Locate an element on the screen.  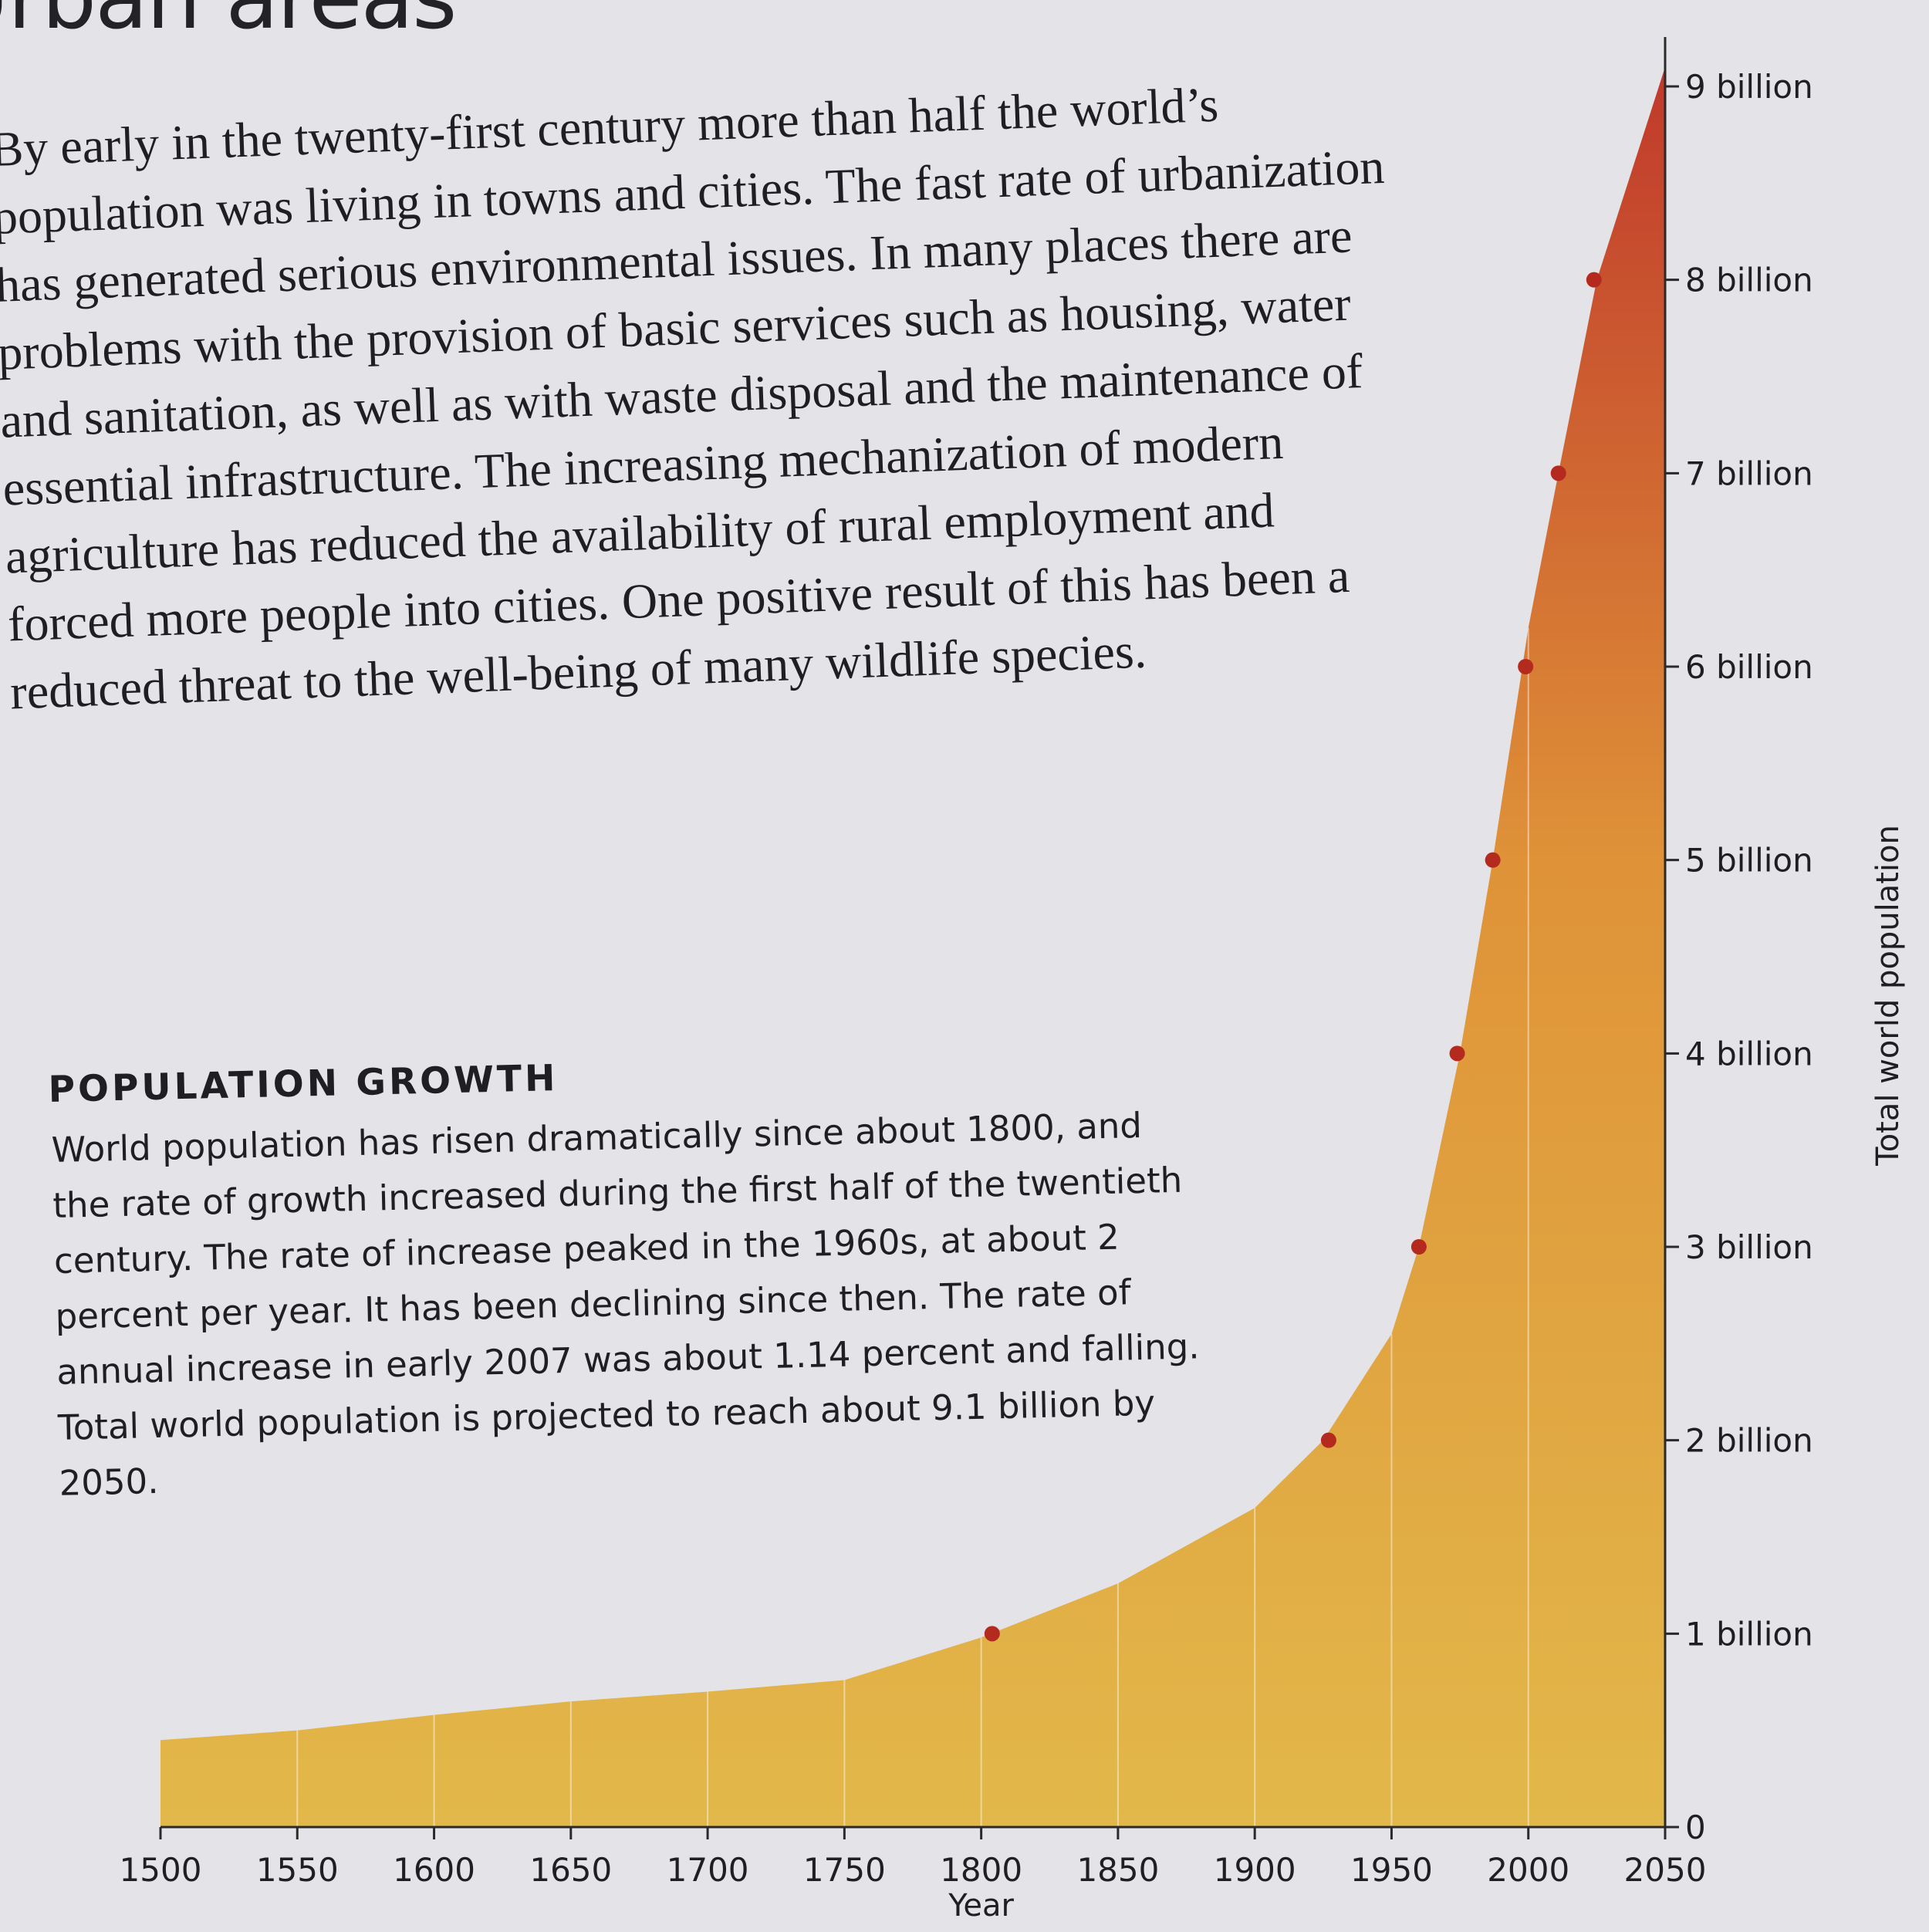
y-axis-title: Total world population is located at coordinates (1888, 996).